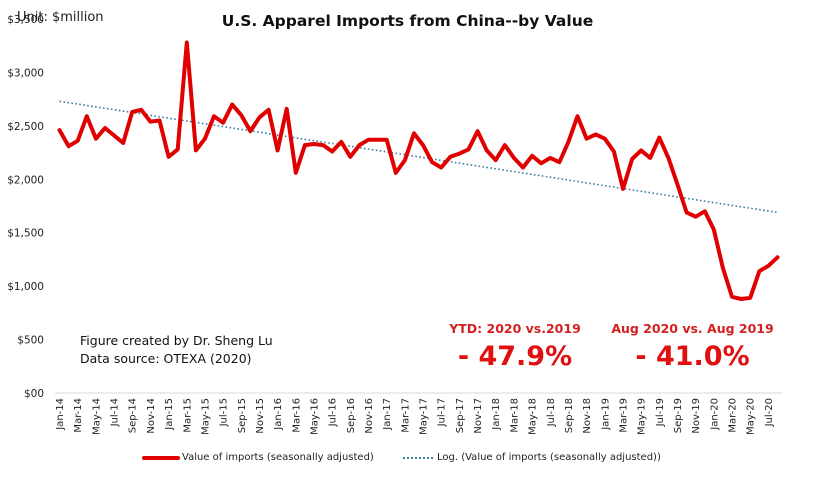 This screenshot has width=815, height=487. I want to click on x-tick-label: Sep-16, so click(351, 415).